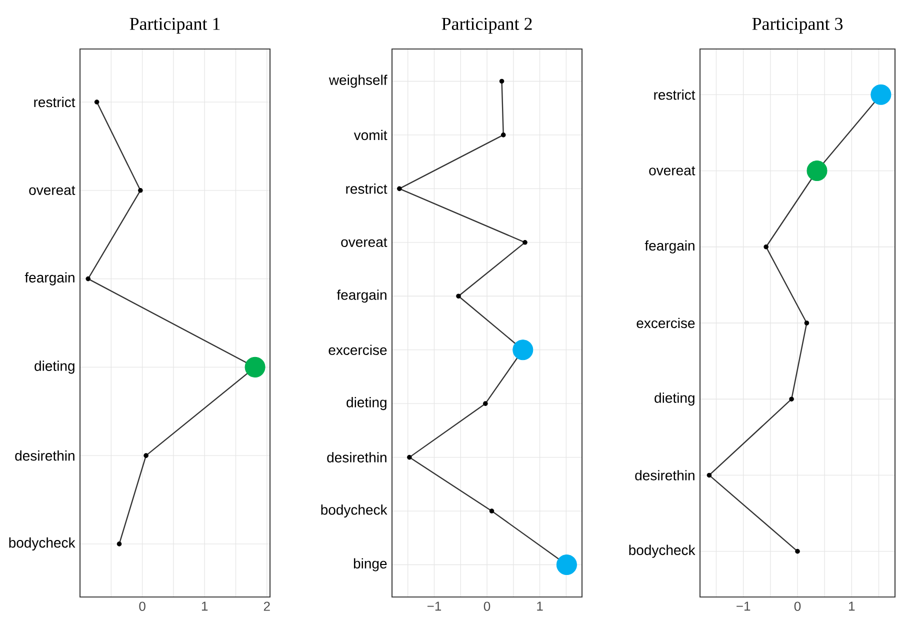 Image resolution: width=909 pixels, height=630 pixels. Describe the element at coordinates (370, 565) in the screenshot. I see `y-tick-label: binge` at that location.